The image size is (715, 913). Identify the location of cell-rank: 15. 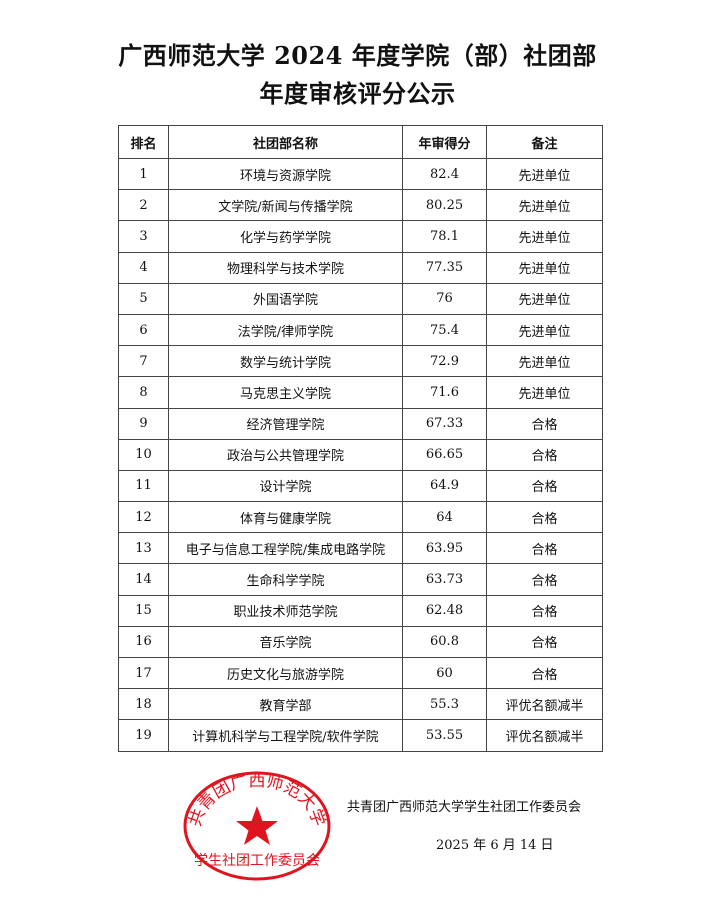
(143, 610).